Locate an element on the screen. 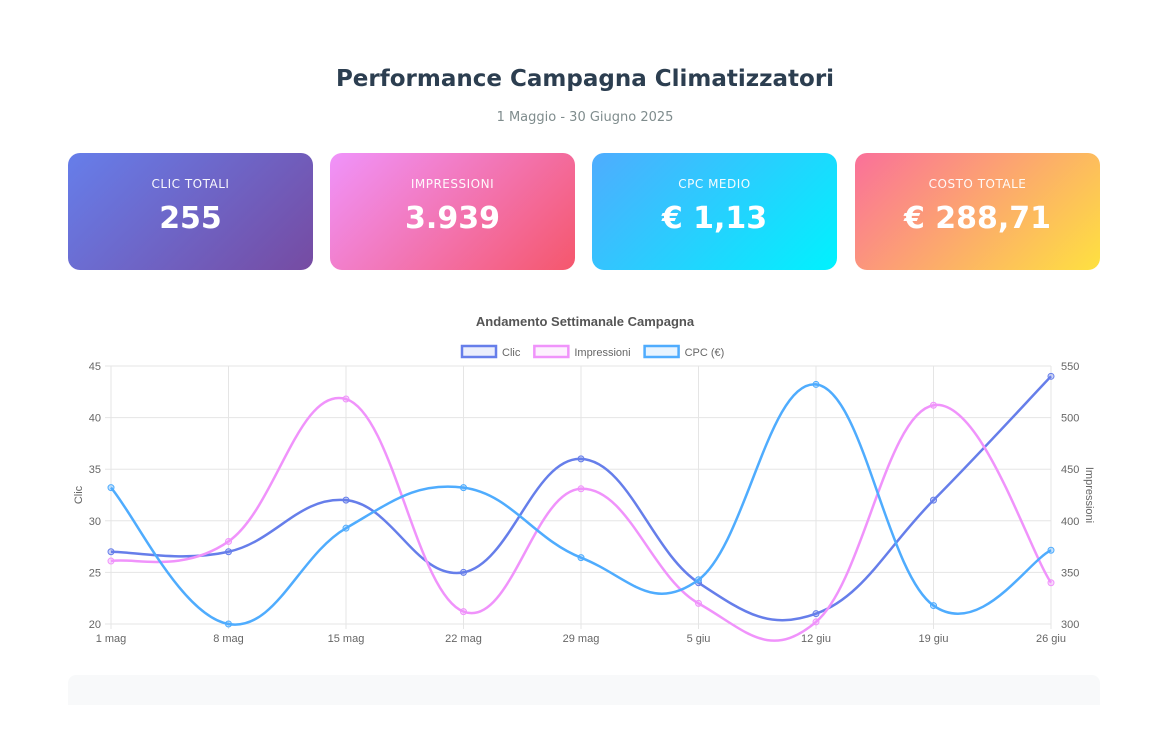  y-left-tick: 20 is located at coordinates (95, 625).